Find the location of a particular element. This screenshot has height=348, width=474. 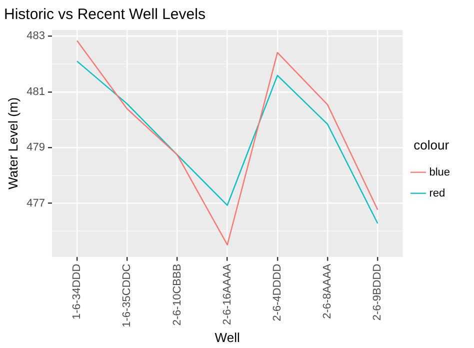

x-tick-label: 1-6-34DDD is located at coordinates (77, 292).